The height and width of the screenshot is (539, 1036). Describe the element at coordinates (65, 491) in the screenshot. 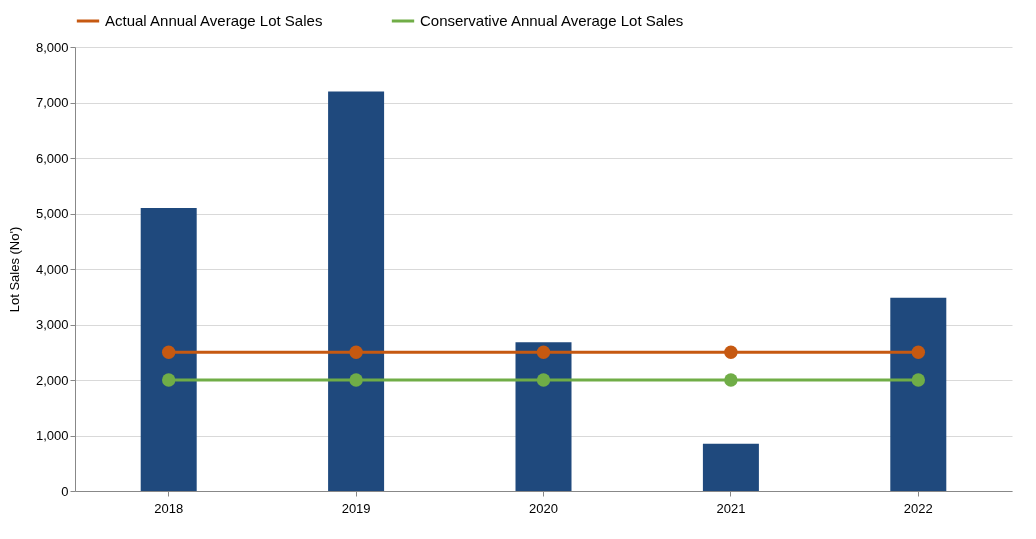

I see `y-tick-label: 0` at that location.